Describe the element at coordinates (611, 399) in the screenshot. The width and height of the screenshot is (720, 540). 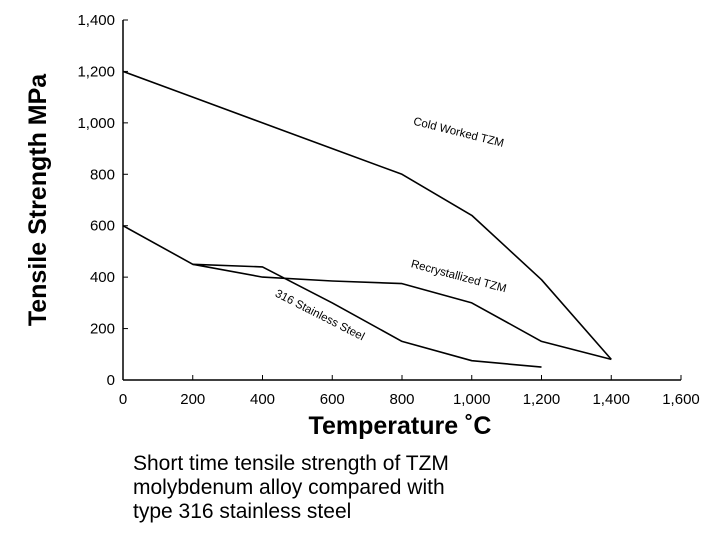
I see `x-tick-label: 1,400` at that location.